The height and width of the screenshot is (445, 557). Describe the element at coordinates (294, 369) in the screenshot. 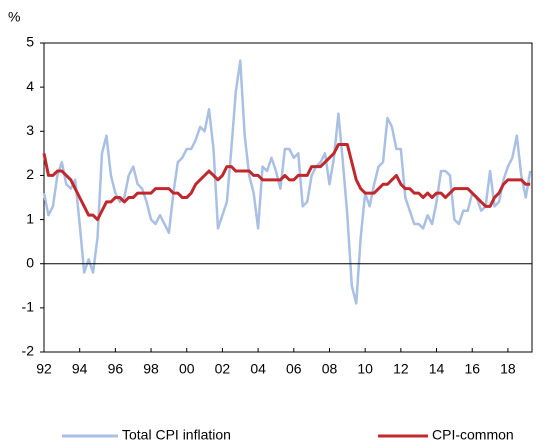

I see `x-tick-label: 06` at that location.